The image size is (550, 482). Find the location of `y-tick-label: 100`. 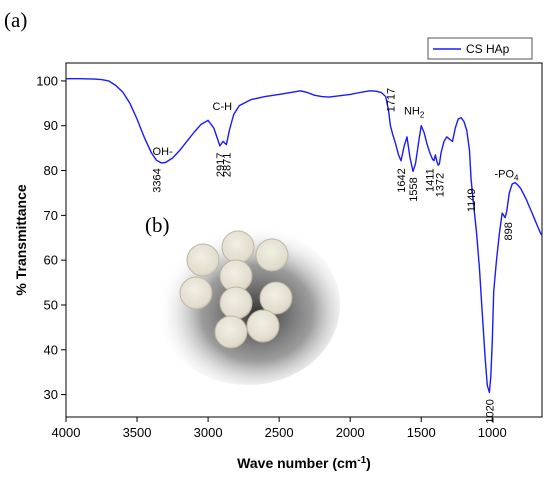

y-tick-label: 100 is located at coordinates (47, 80).